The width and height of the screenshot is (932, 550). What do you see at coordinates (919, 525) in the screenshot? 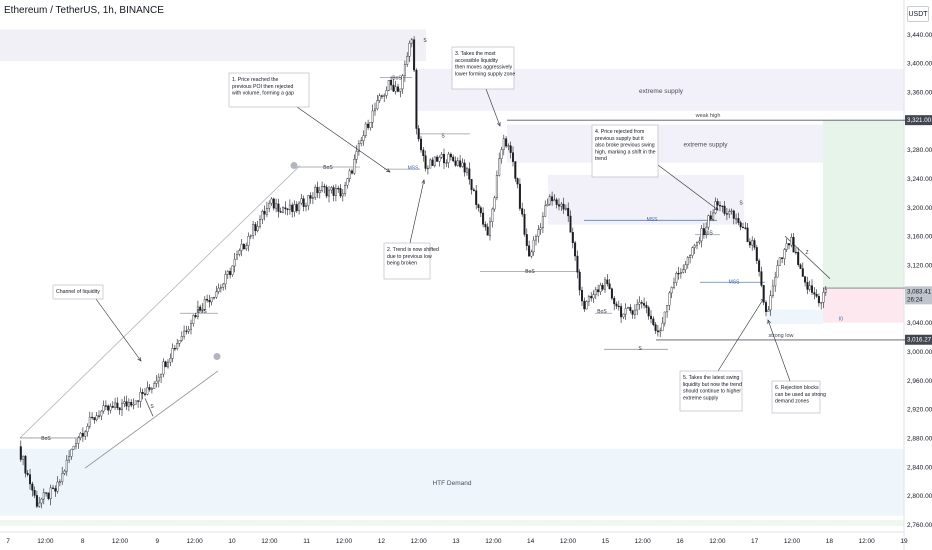
I see `y-tick-label: 2,760.00` at bounding box center [919, 525].